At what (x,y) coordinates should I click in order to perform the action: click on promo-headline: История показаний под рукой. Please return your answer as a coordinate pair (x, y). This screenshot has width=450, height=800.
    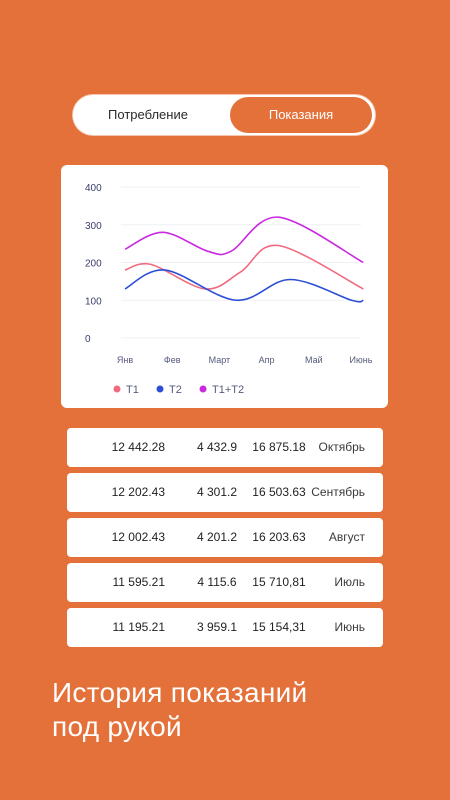
    Looking at the image, I should click on (242, 710).